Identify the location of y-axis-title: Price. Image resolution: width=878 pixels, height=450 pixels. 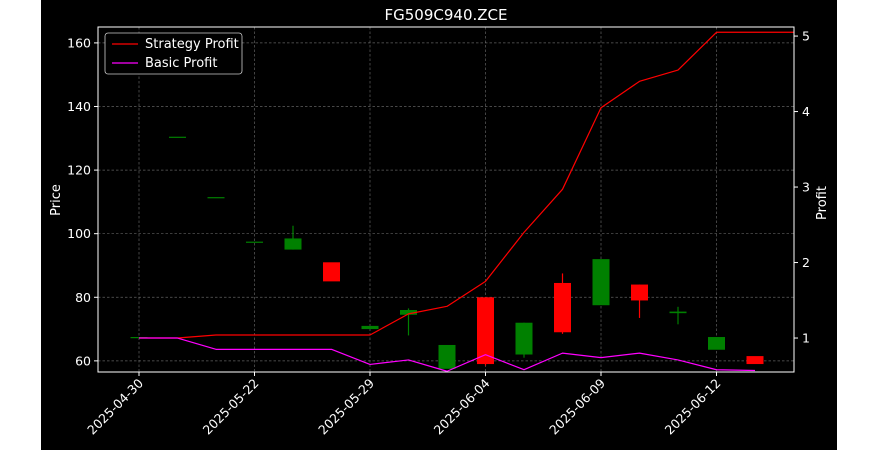
(56, 200).